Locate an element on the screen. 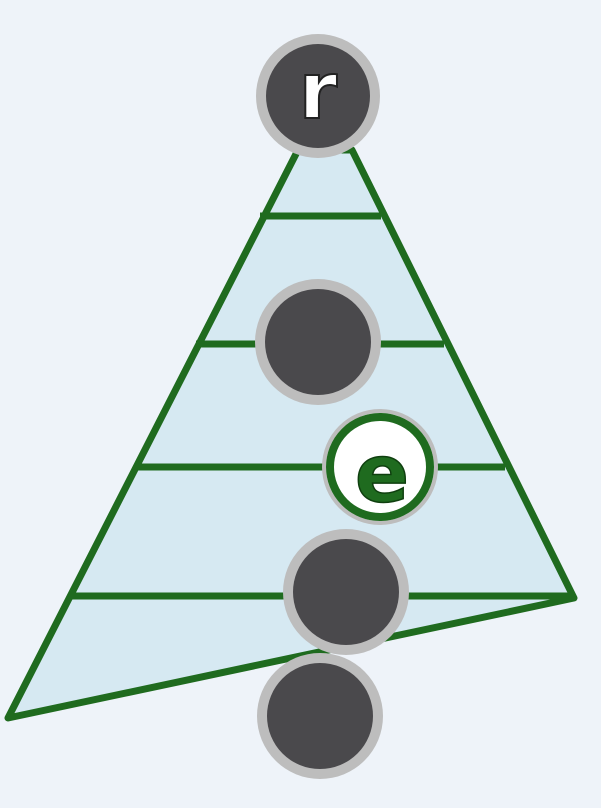 This screenshot has height=808, width=601. root-node-label: r is located at coordinates (318, 92).